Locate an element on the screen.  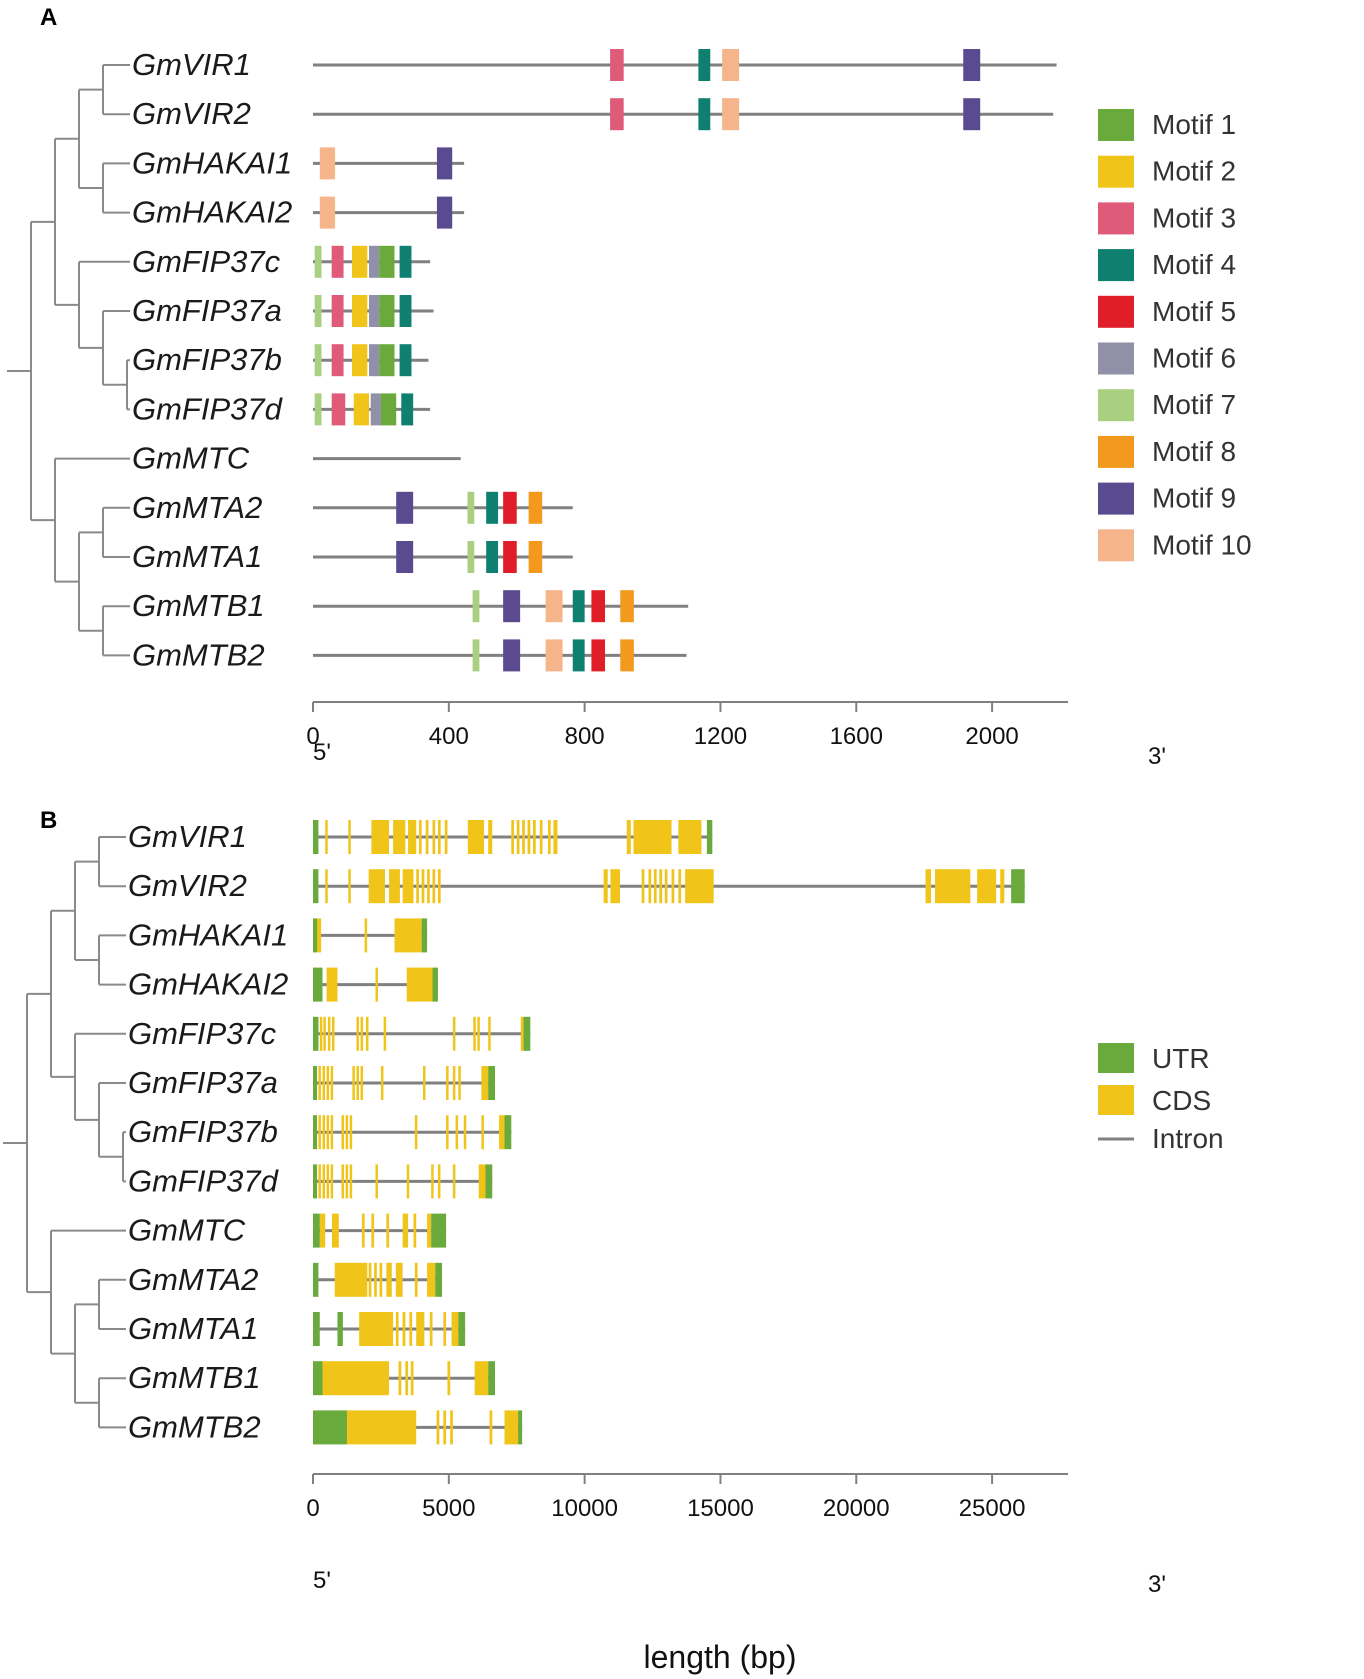
a-axis-tick-label-400: 400 is located at coordinates (449, 736).